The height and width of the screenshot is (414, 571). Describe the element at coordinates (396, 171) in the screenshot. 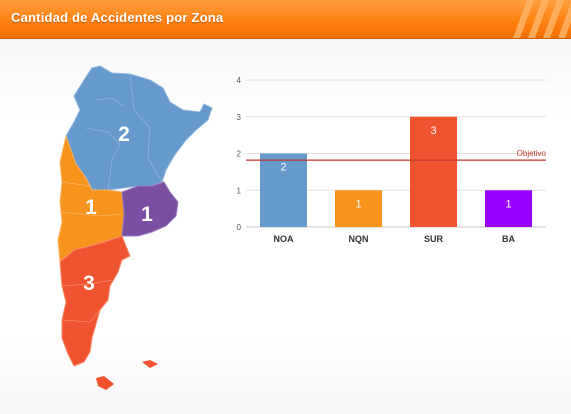

I see `chart-bars: 2 1 3 1` at that location.